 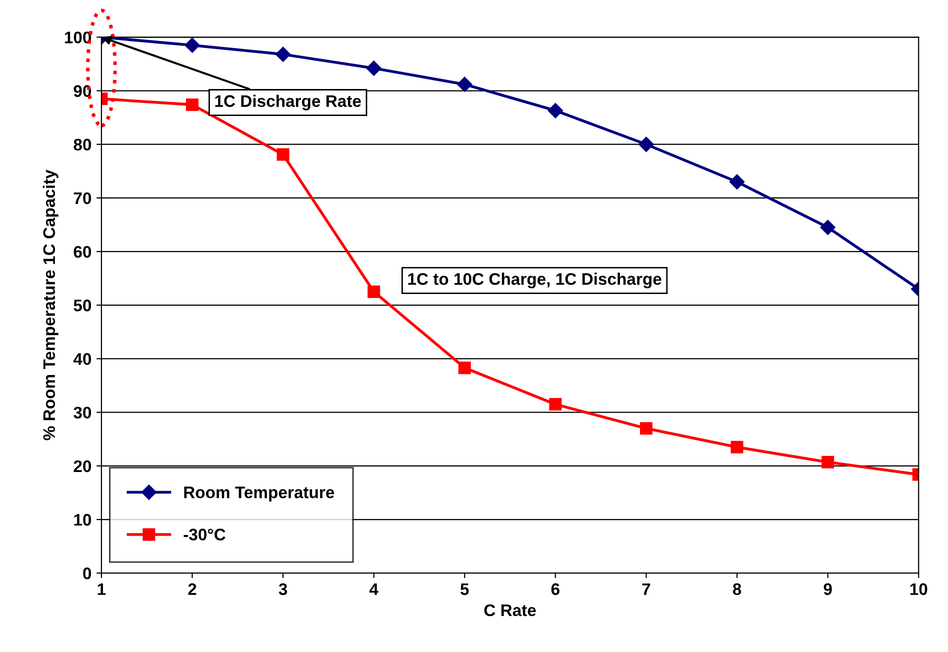 I want to click on y-tick-label: 0, so click(x=87, y=574).